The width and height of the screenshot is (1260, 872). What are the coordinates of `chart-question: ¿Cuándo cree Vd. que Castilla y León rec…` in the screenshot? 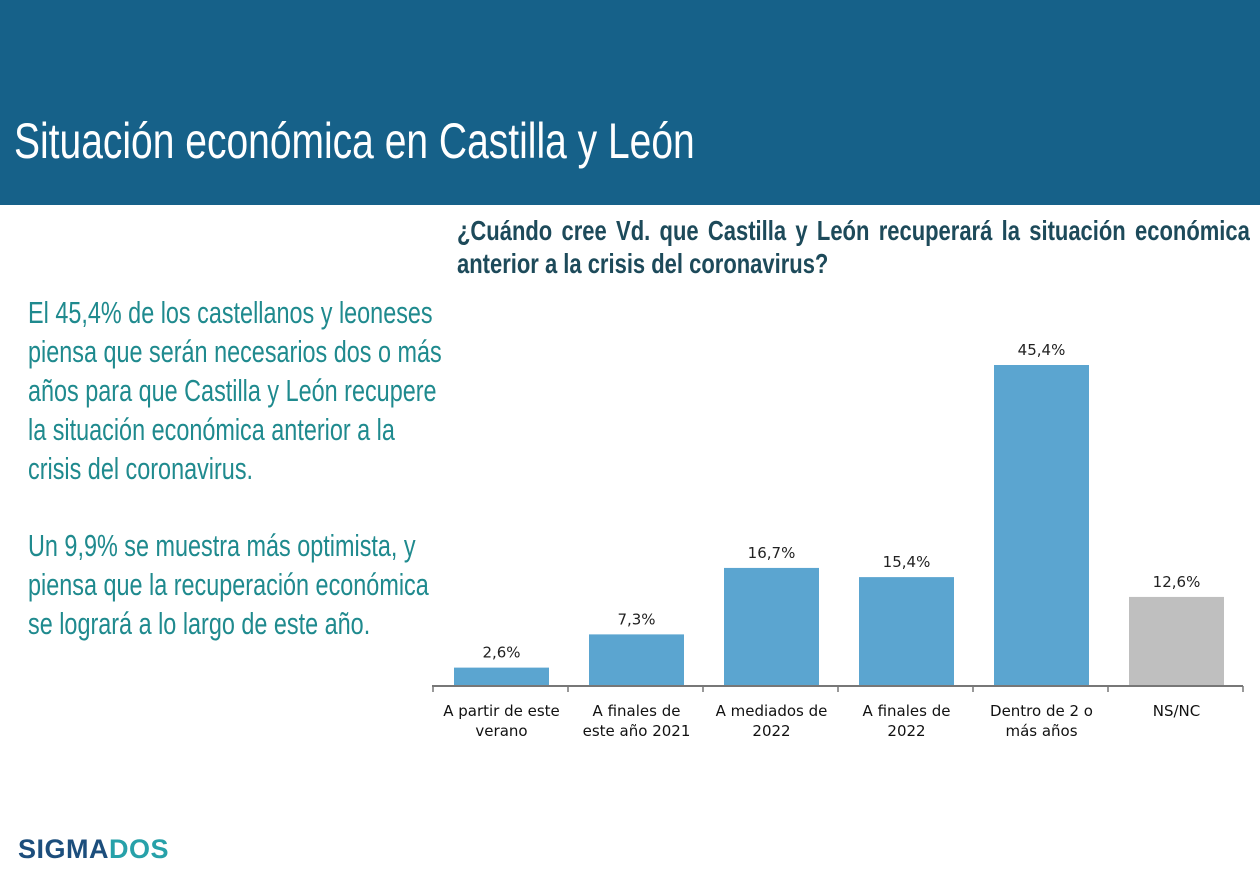 It's located at (853, 247).